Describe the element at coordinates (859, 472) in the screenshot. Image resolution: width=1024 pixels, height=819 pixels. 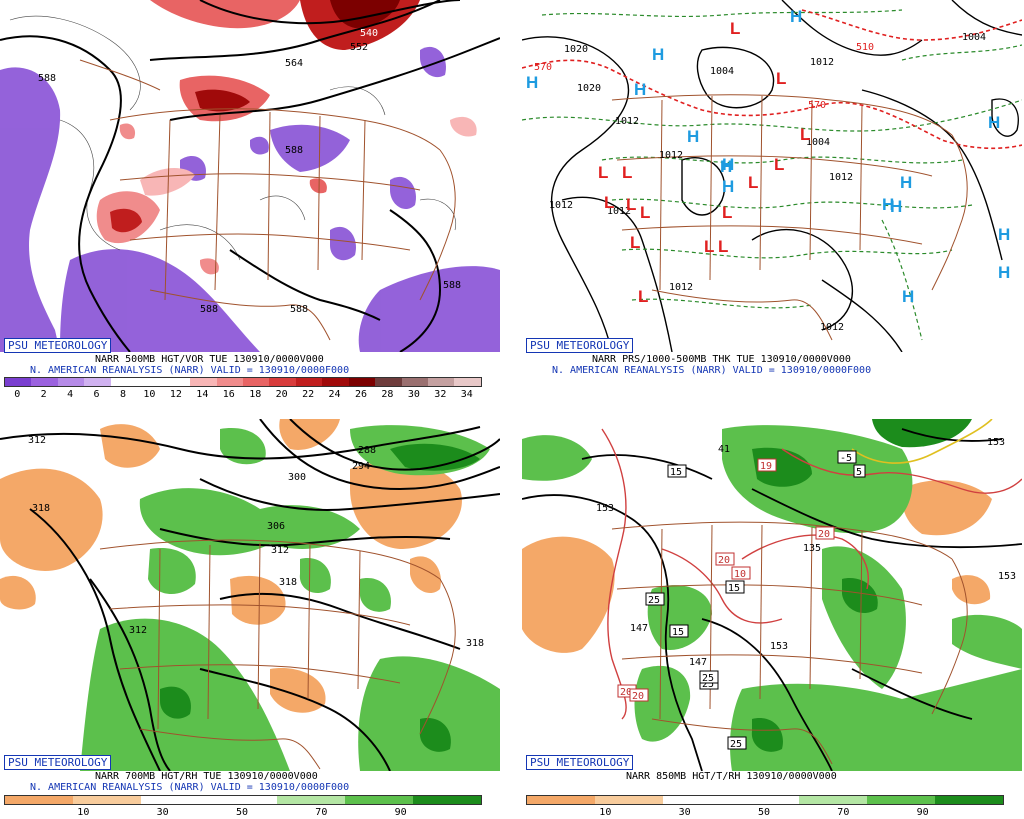
I see `svg-text: 5` at that location.